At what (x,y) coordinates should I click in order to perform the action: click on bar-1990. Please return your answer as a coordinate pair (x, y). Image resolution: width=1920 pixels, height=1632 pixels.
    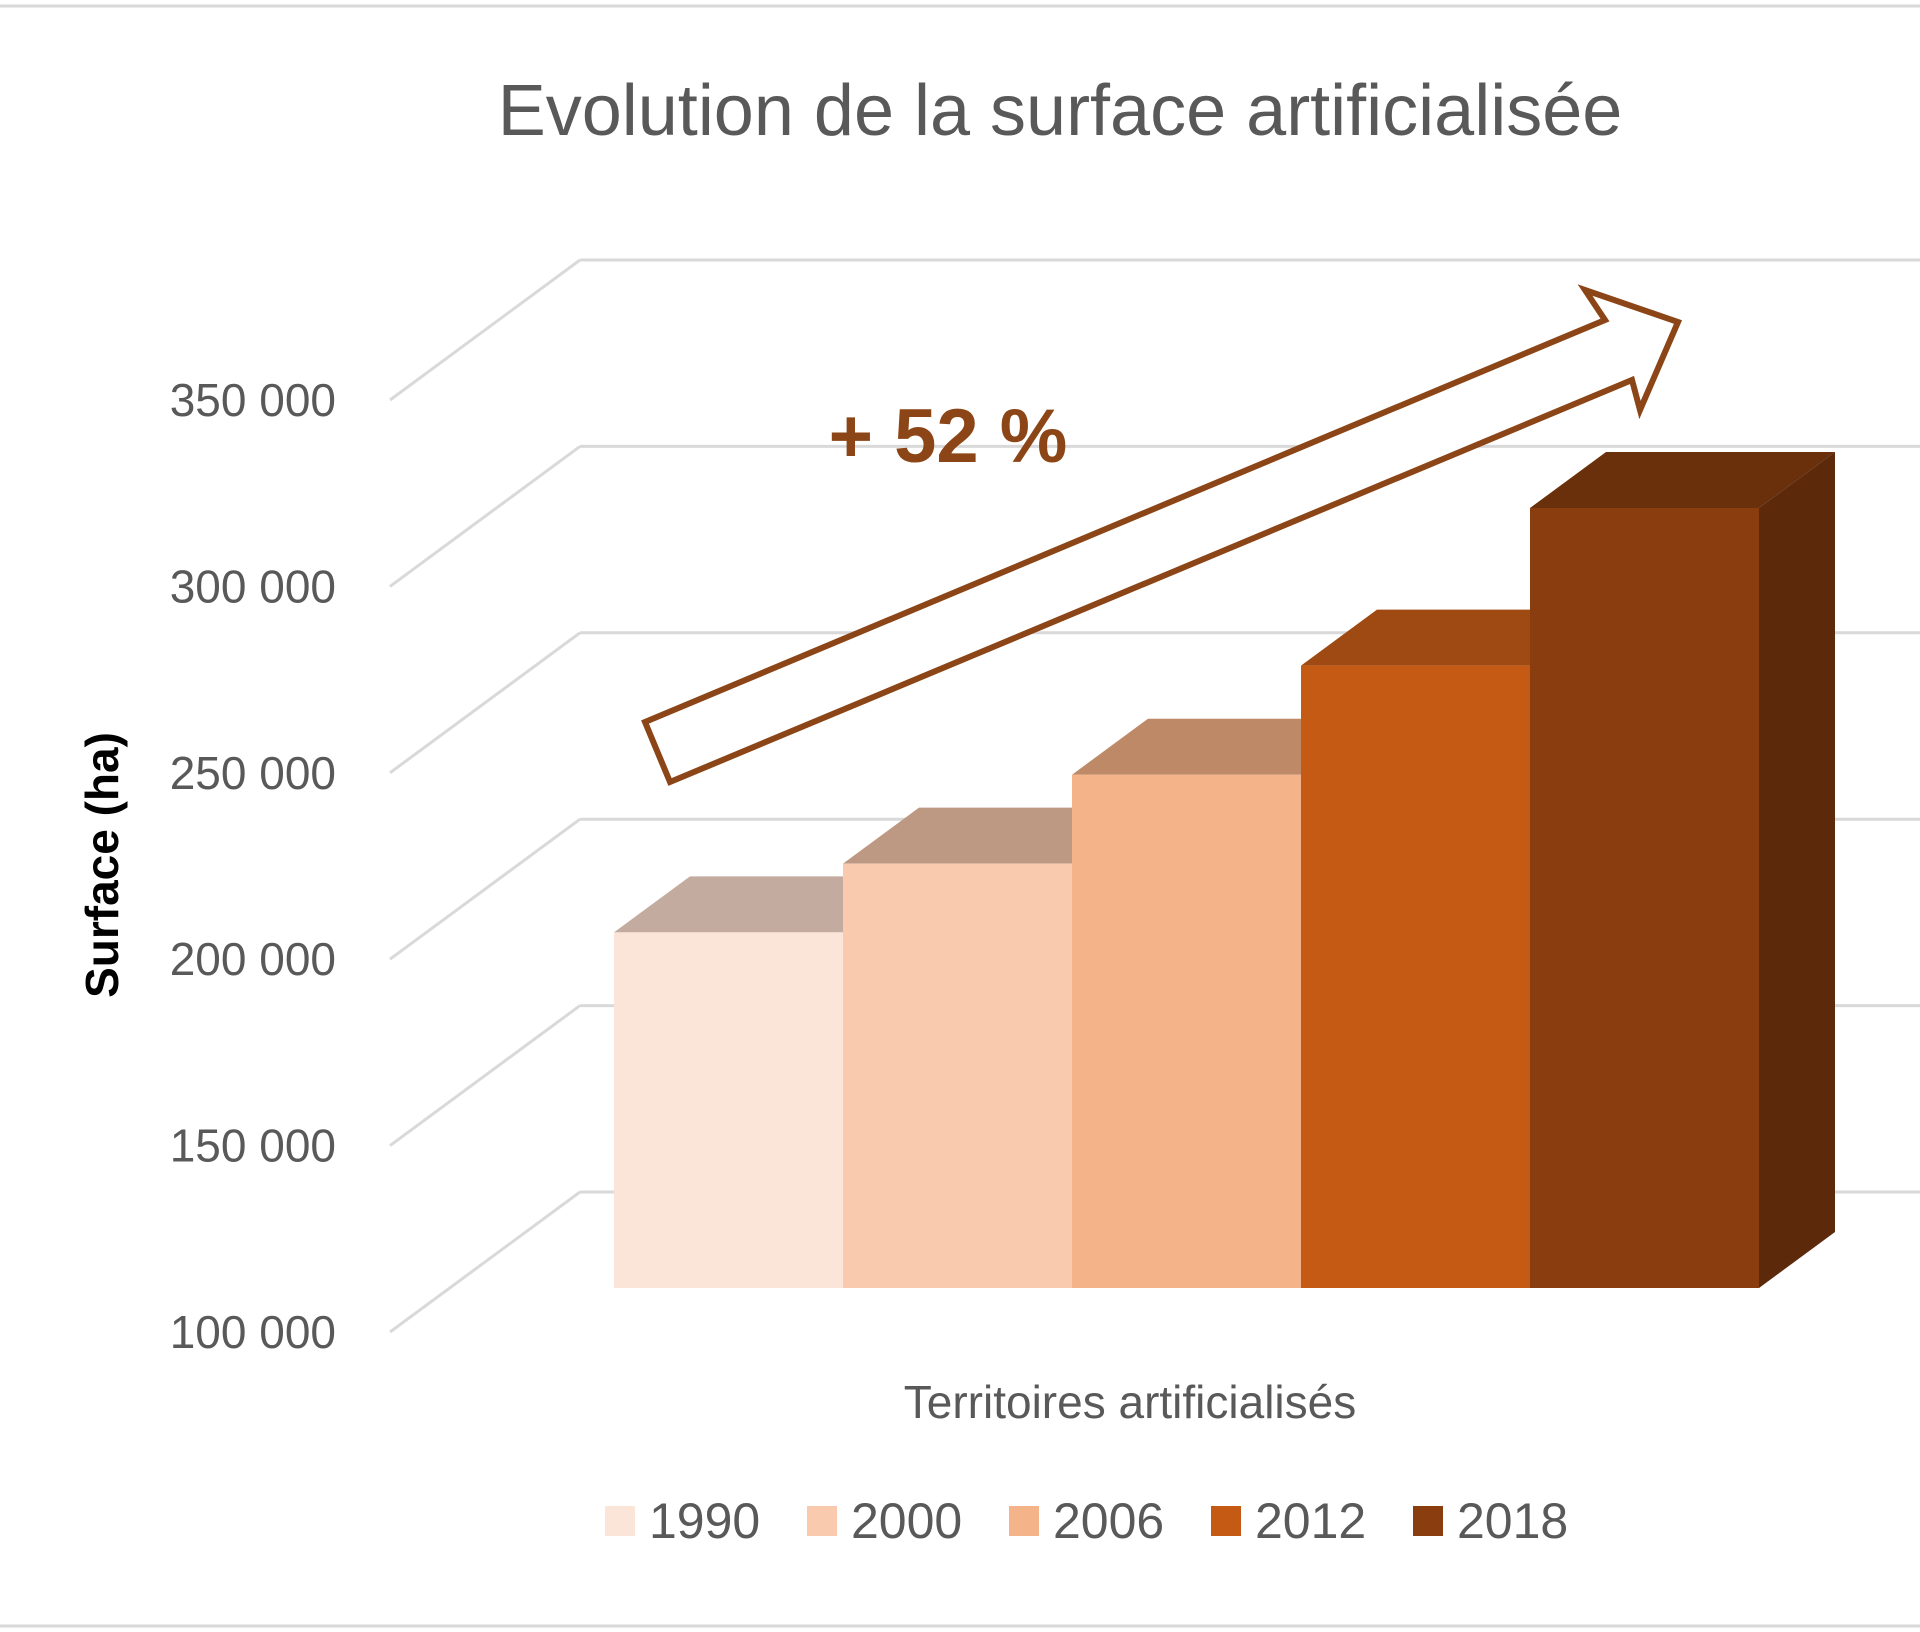
    Looking at the image, I should click on (728, 1110).